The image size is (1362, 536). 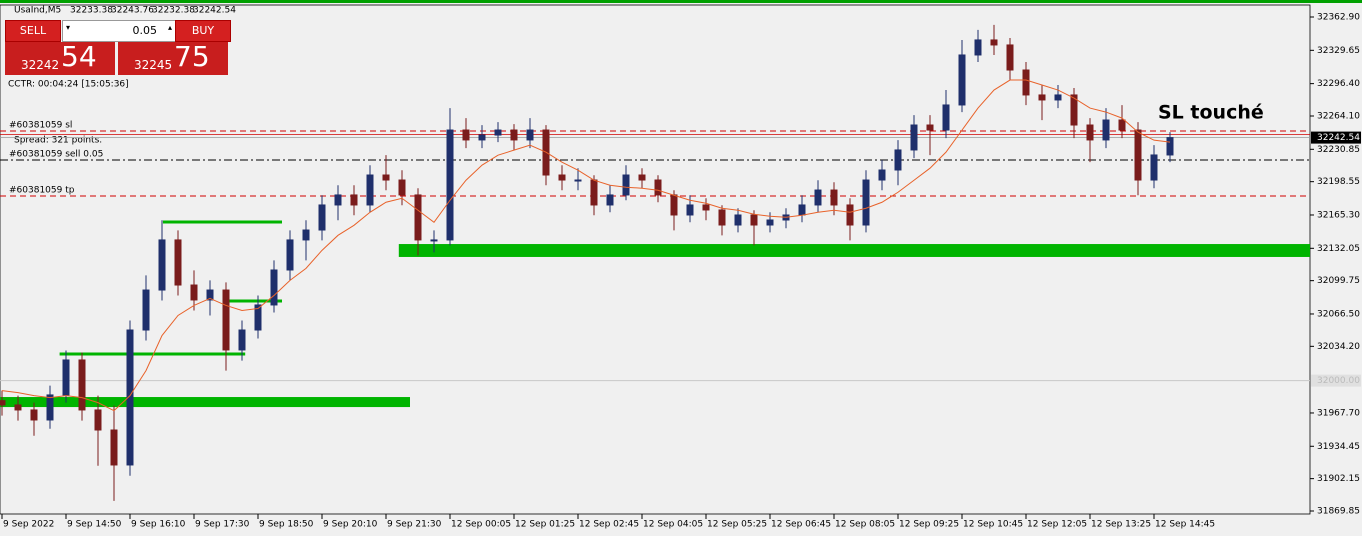 I want to click on price-line-box, so click(x=1336, y=380).